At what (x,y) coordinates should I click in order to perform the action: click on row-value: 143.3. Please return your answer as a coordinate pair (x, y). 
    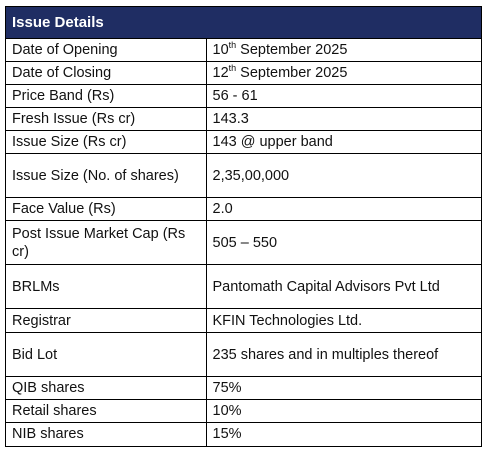
    Looking at the image, I should click on (343, 119).